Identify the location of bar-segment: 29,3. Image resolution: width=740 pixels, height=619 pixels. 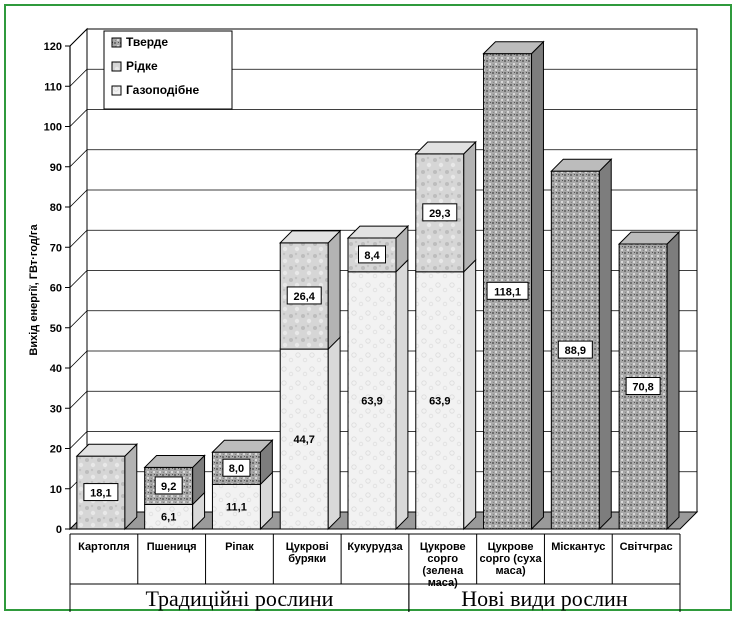
(445, 207).